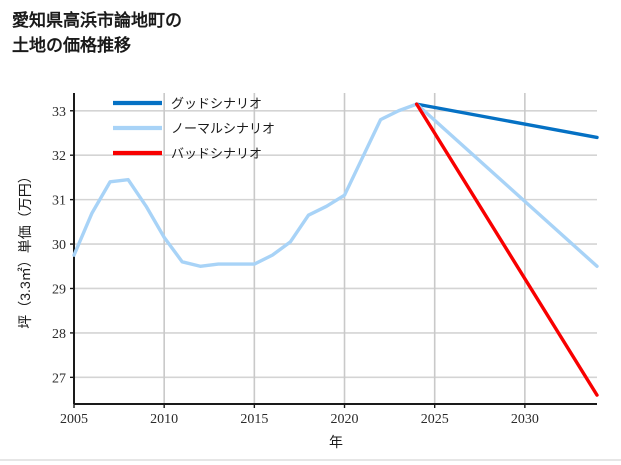 This screenshot has height=465, width=621. I want to click on y-tick-label: 30, so click(59, 245).